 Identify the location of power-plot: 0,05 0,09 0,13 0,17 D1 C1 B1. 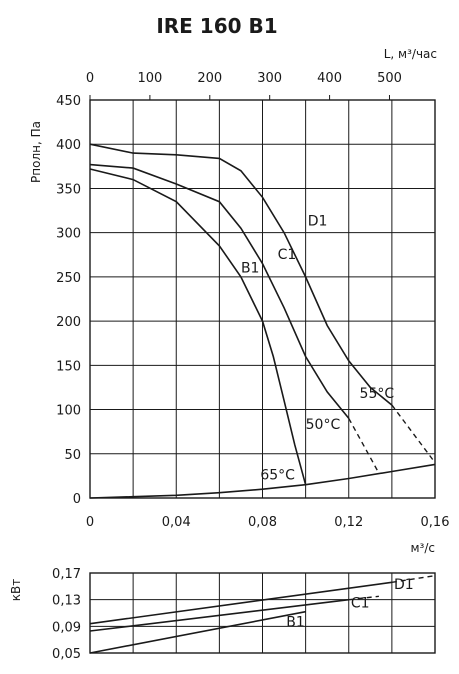
(244, 614).